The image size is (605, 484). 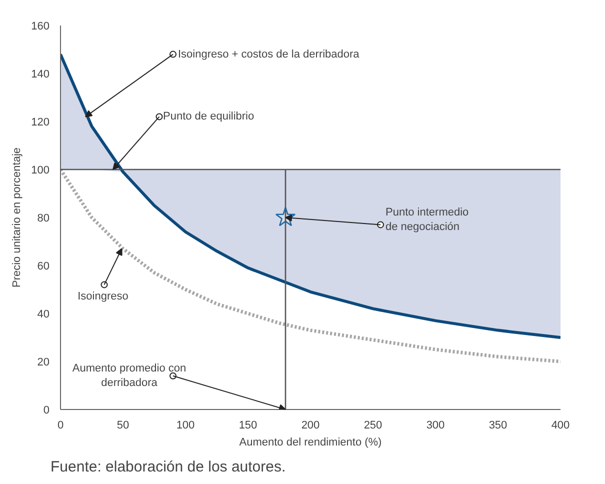 What do you see at coordinates (560, 426) in the screenshot?
I see `x-tick-label: 400` at bounding box center [560, 426].